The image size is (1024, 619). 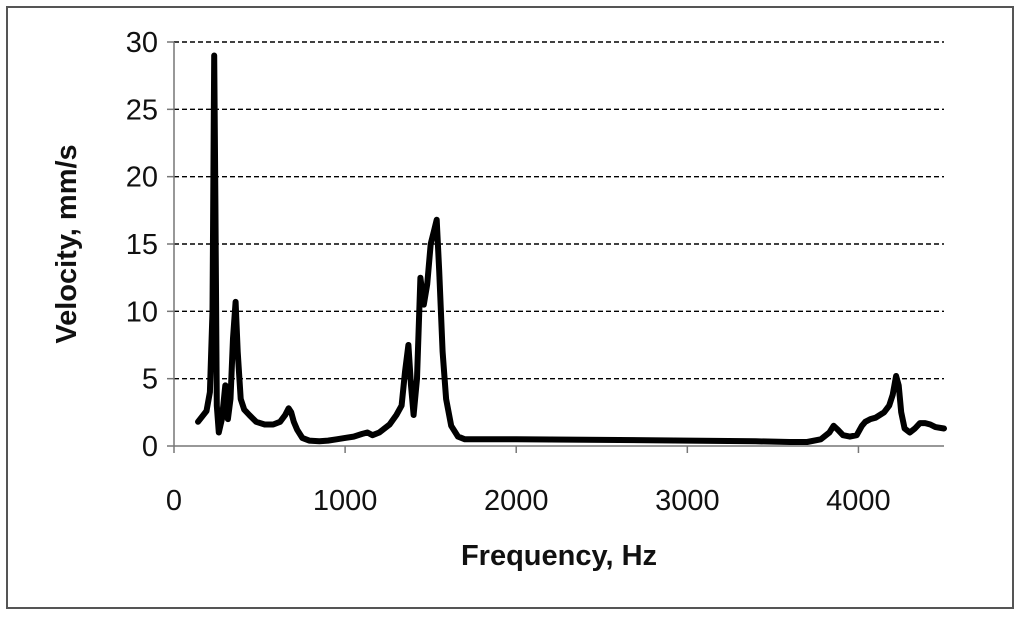 I want to click on y-tick-label: 15, so click(x=142, y=245).